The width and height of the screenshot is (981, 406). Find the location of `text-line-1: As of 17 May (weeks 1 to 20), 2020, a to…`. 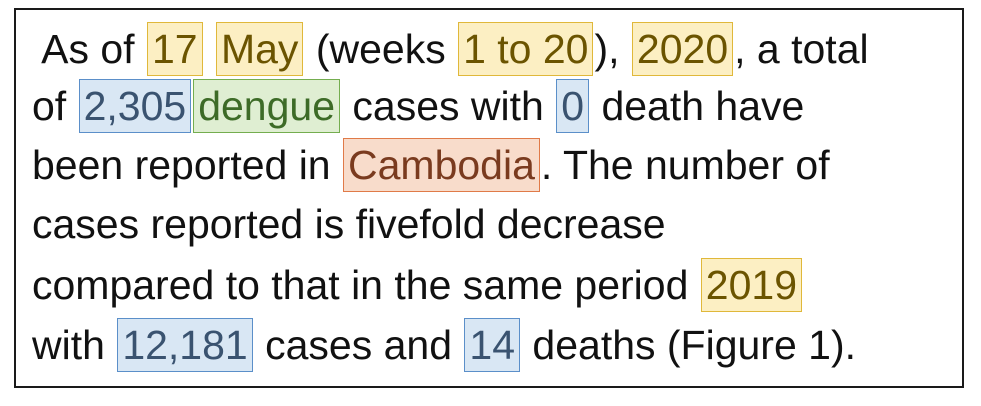

text-line-1: As of 17 May (weeks 1 to 20), 2020, a to… is located at coordinates (450, 49).